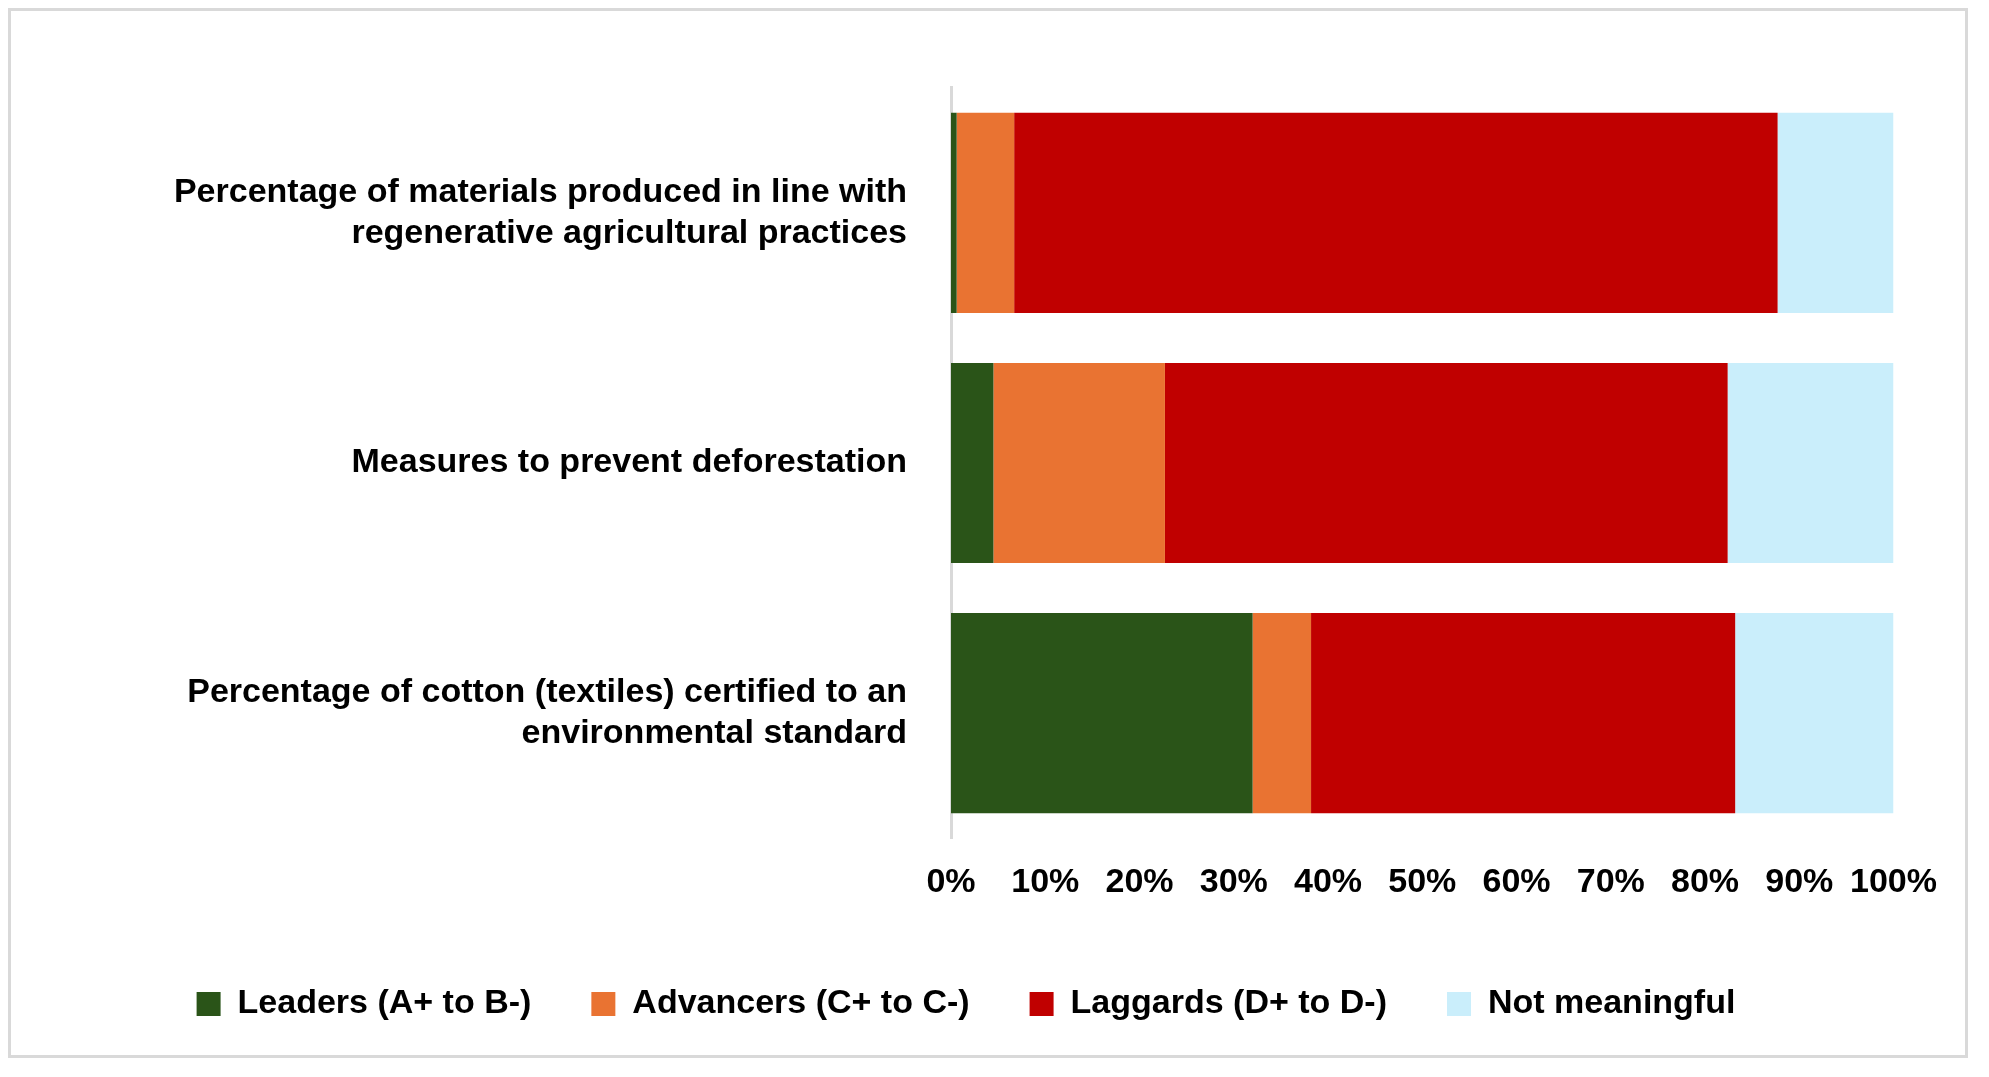 The image size is (1989, 1077). I want to click on legend-label: Leaders (A+ to B-), so click(384, 1001).